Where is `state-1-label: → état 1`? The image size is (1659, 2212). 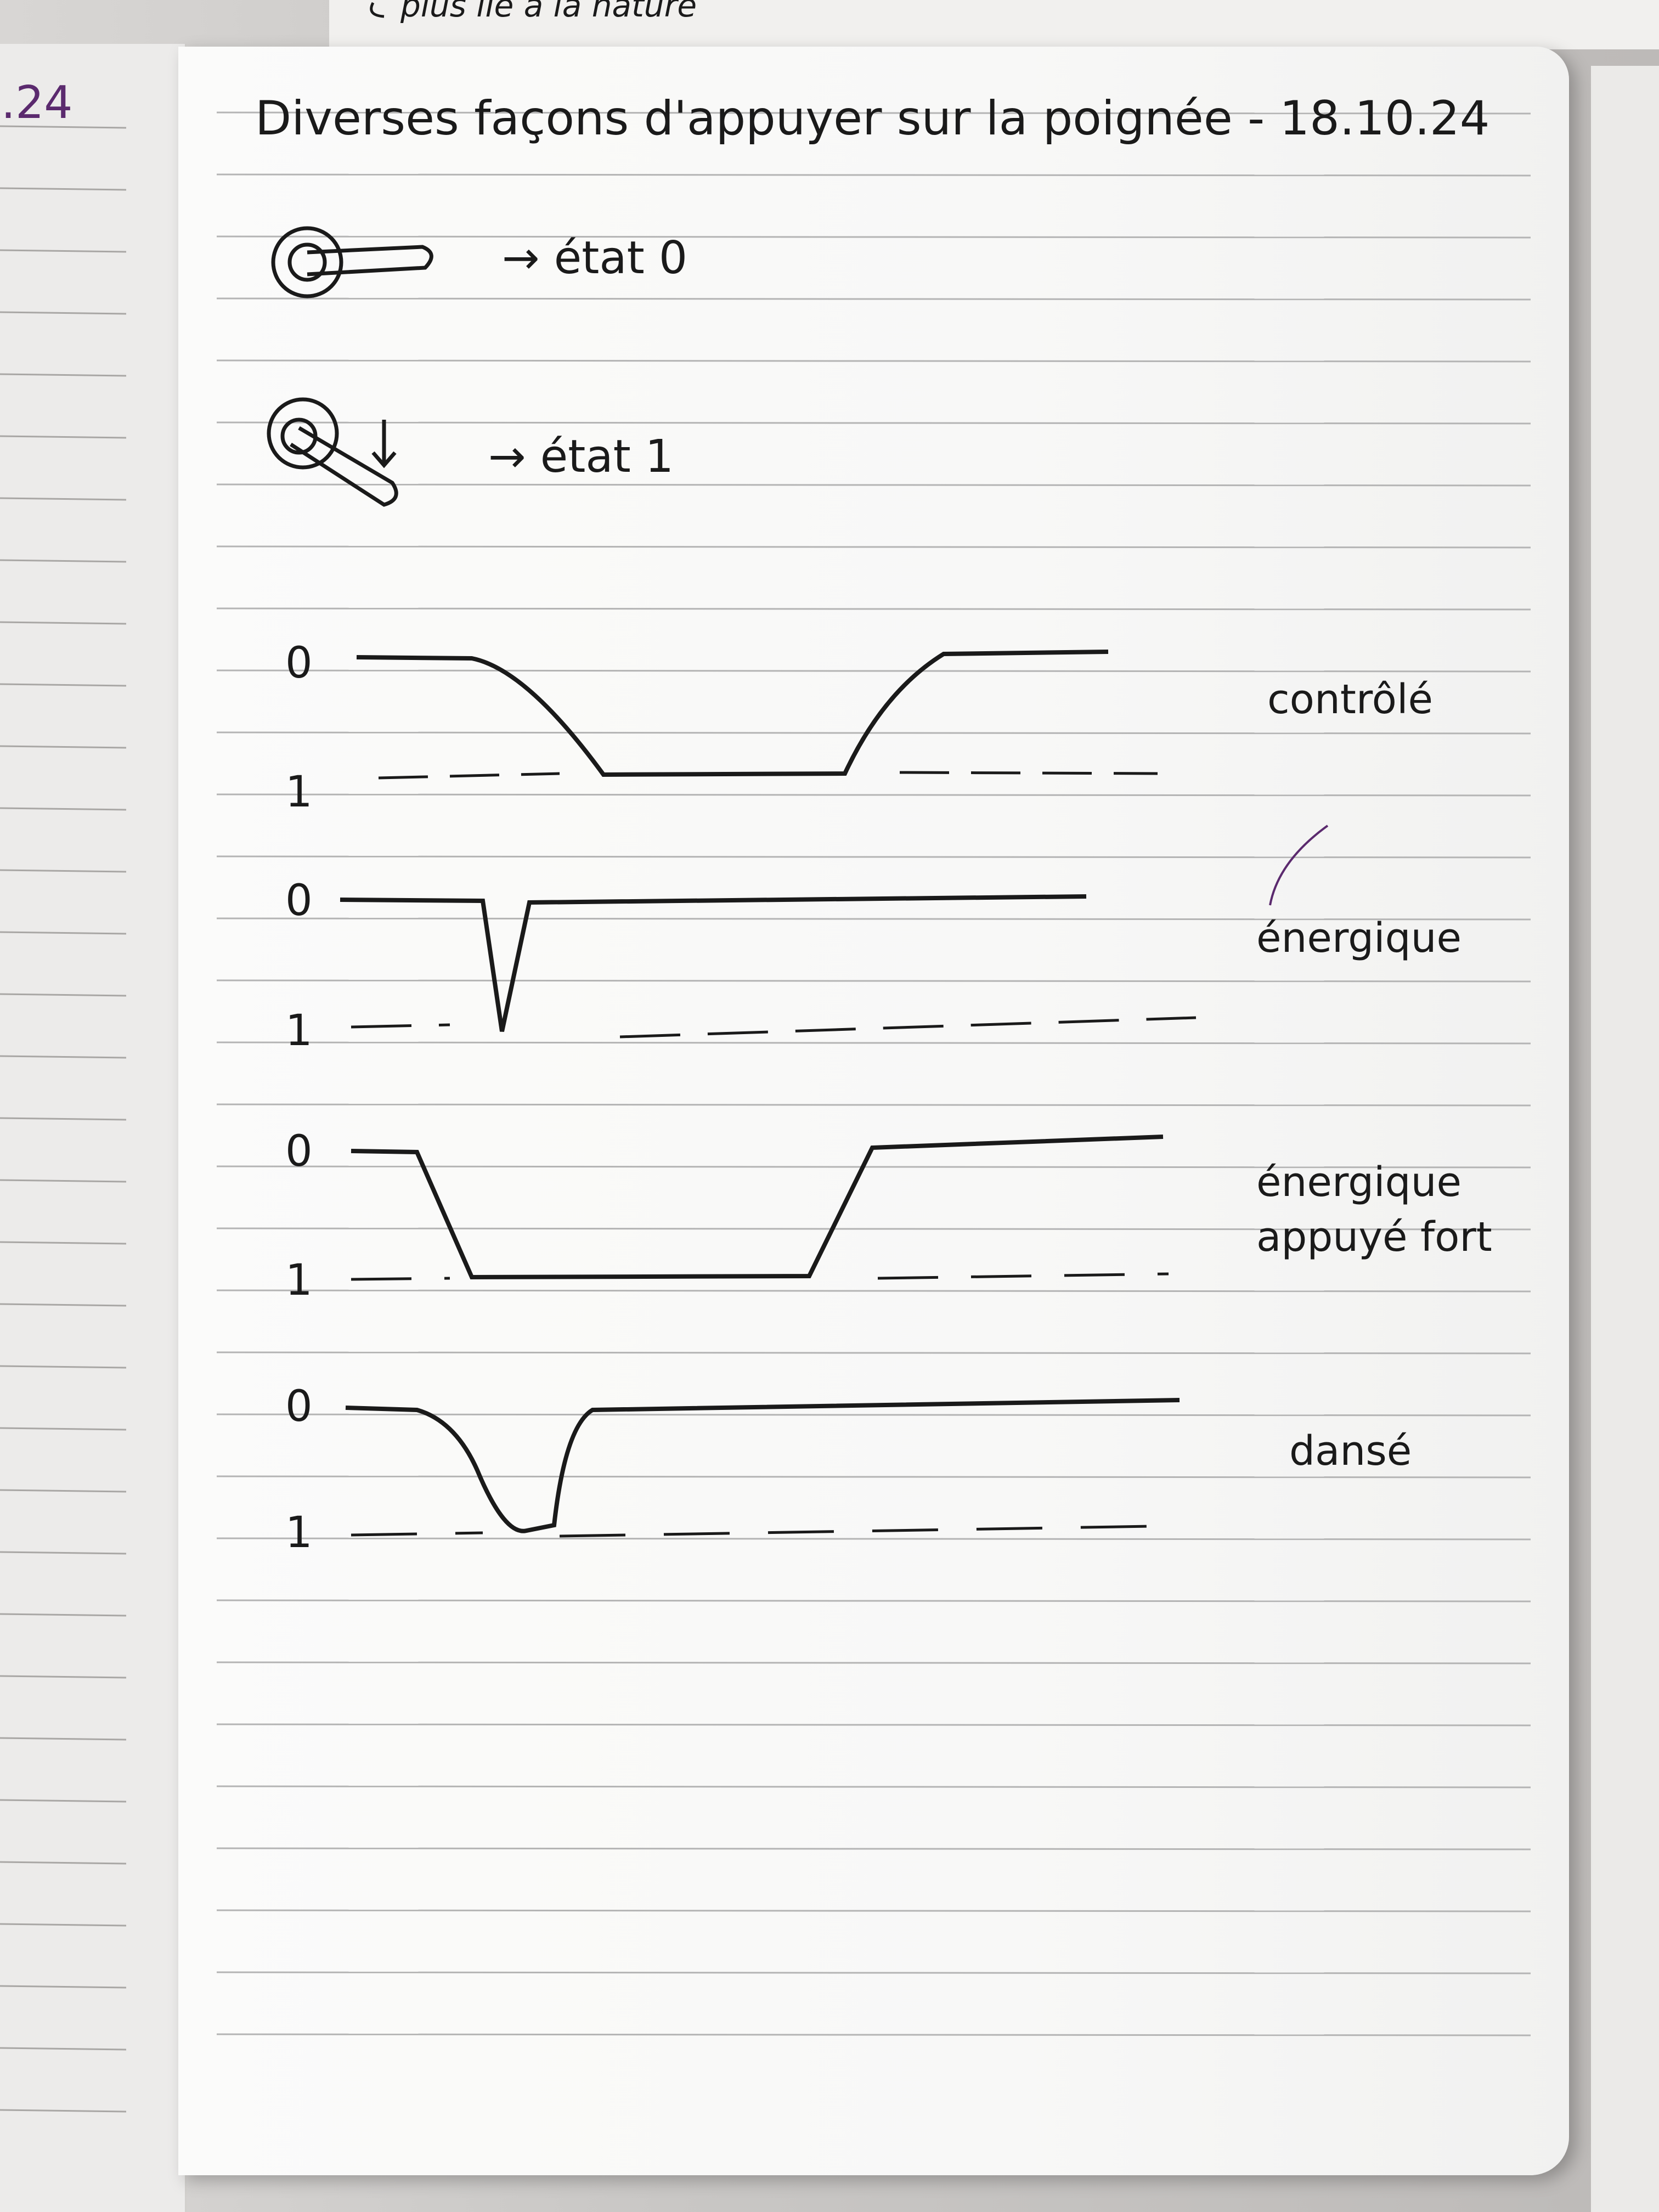
state-1-label: → état 1 is located at coordinates (581, 457).